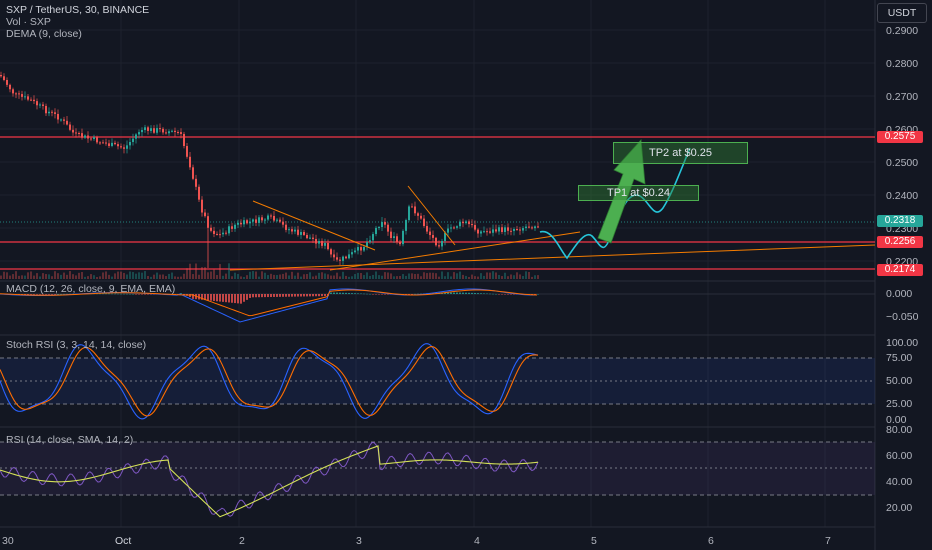 The height and width of the screenshot is (550, 932). I want to click on trendline-rising-support, so click(552, 257).